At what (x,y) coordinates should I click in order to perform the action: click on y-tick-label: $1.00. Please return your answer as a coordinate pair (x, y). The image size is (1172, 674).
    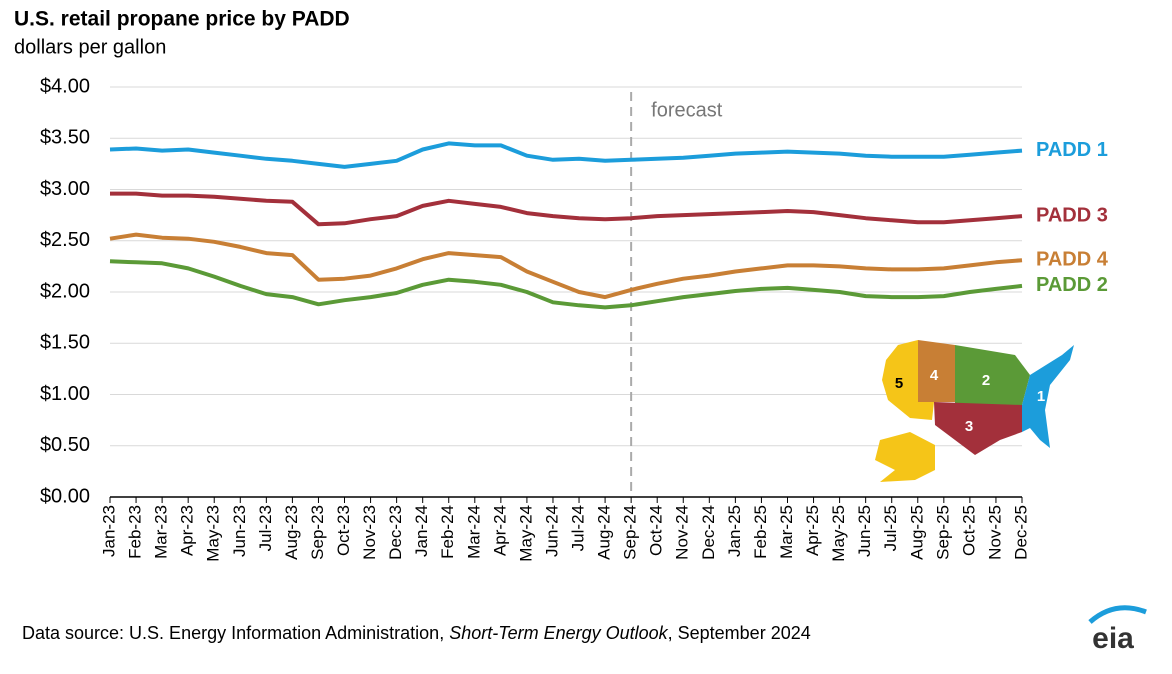
    Looking at the image, I should click on (65, 394).